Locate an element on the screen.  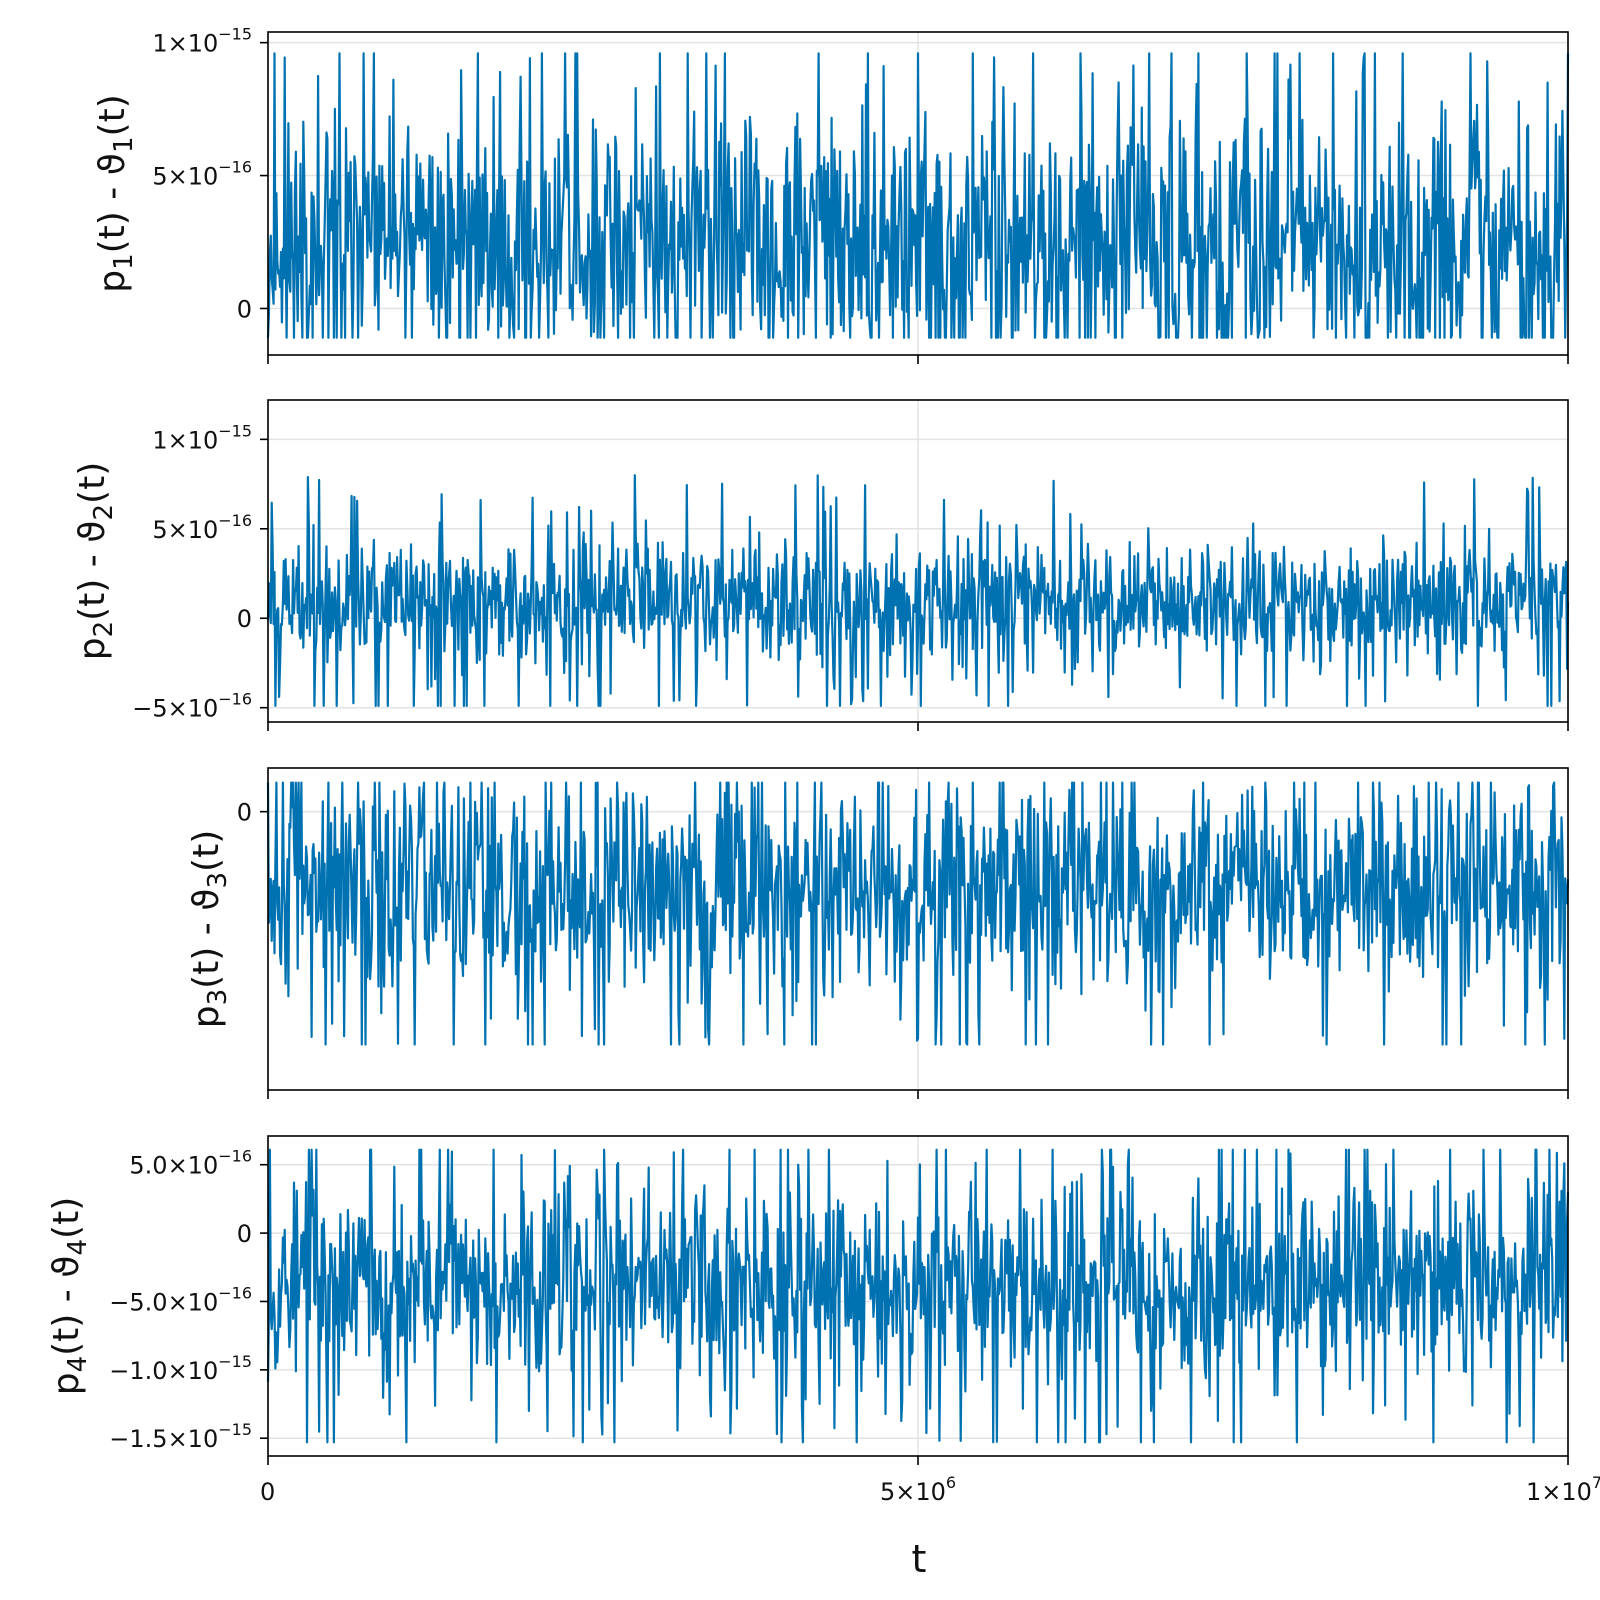
x-tick-label: 1×10⁷ is located at coordinates (1563, 1489).